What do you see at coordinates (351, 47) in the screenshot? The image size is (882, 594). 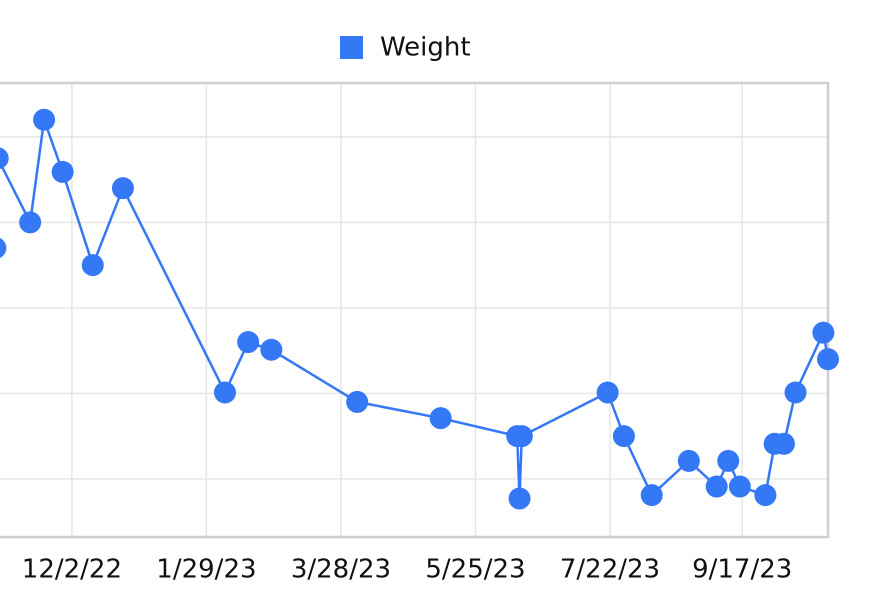 I see `legend-swatch` at bounding box center [351, 47].